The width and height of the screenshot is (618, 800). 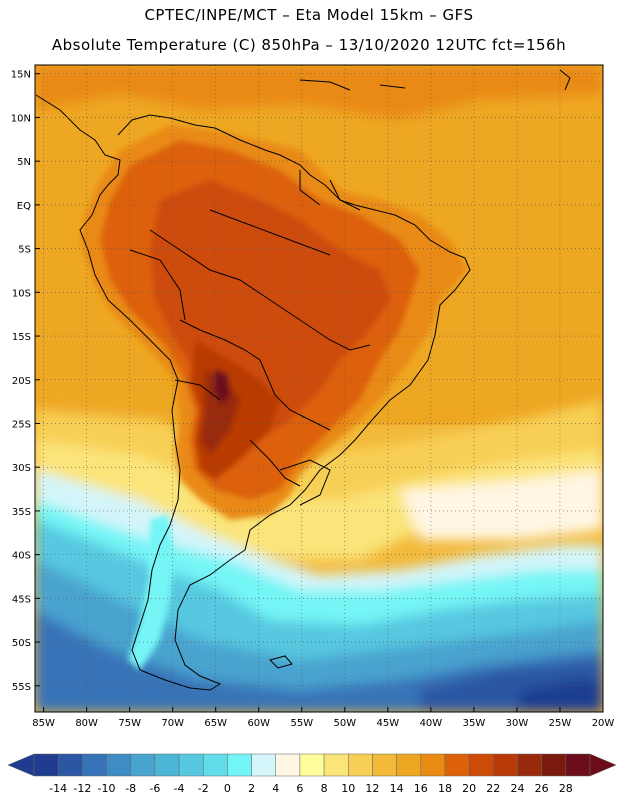 What do you see at coordinates (517, 788) in the screenshot?
I see `colorbar-tick-label: 24` at bounding box center [517, 788].